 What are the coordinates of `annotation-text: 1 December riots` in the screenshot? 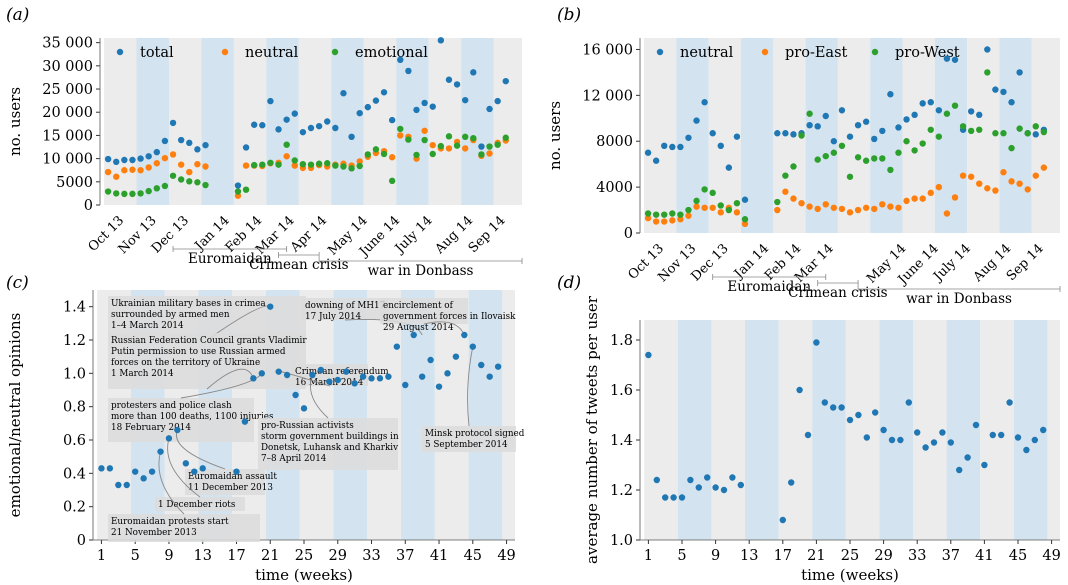 It's located at (197, 505).